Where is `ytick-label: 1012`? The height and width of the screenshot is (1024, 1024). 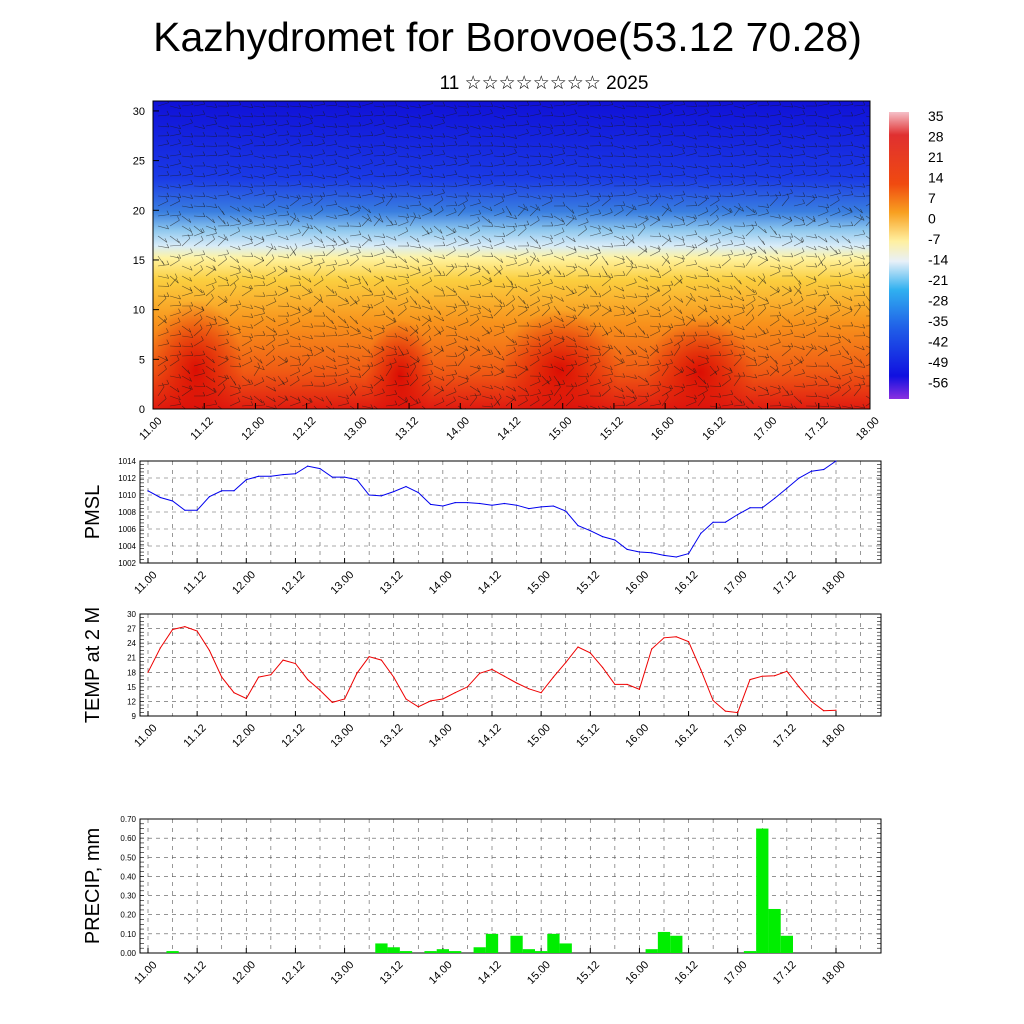 ytick-label: 1012 is located at coordinates (127, 478).